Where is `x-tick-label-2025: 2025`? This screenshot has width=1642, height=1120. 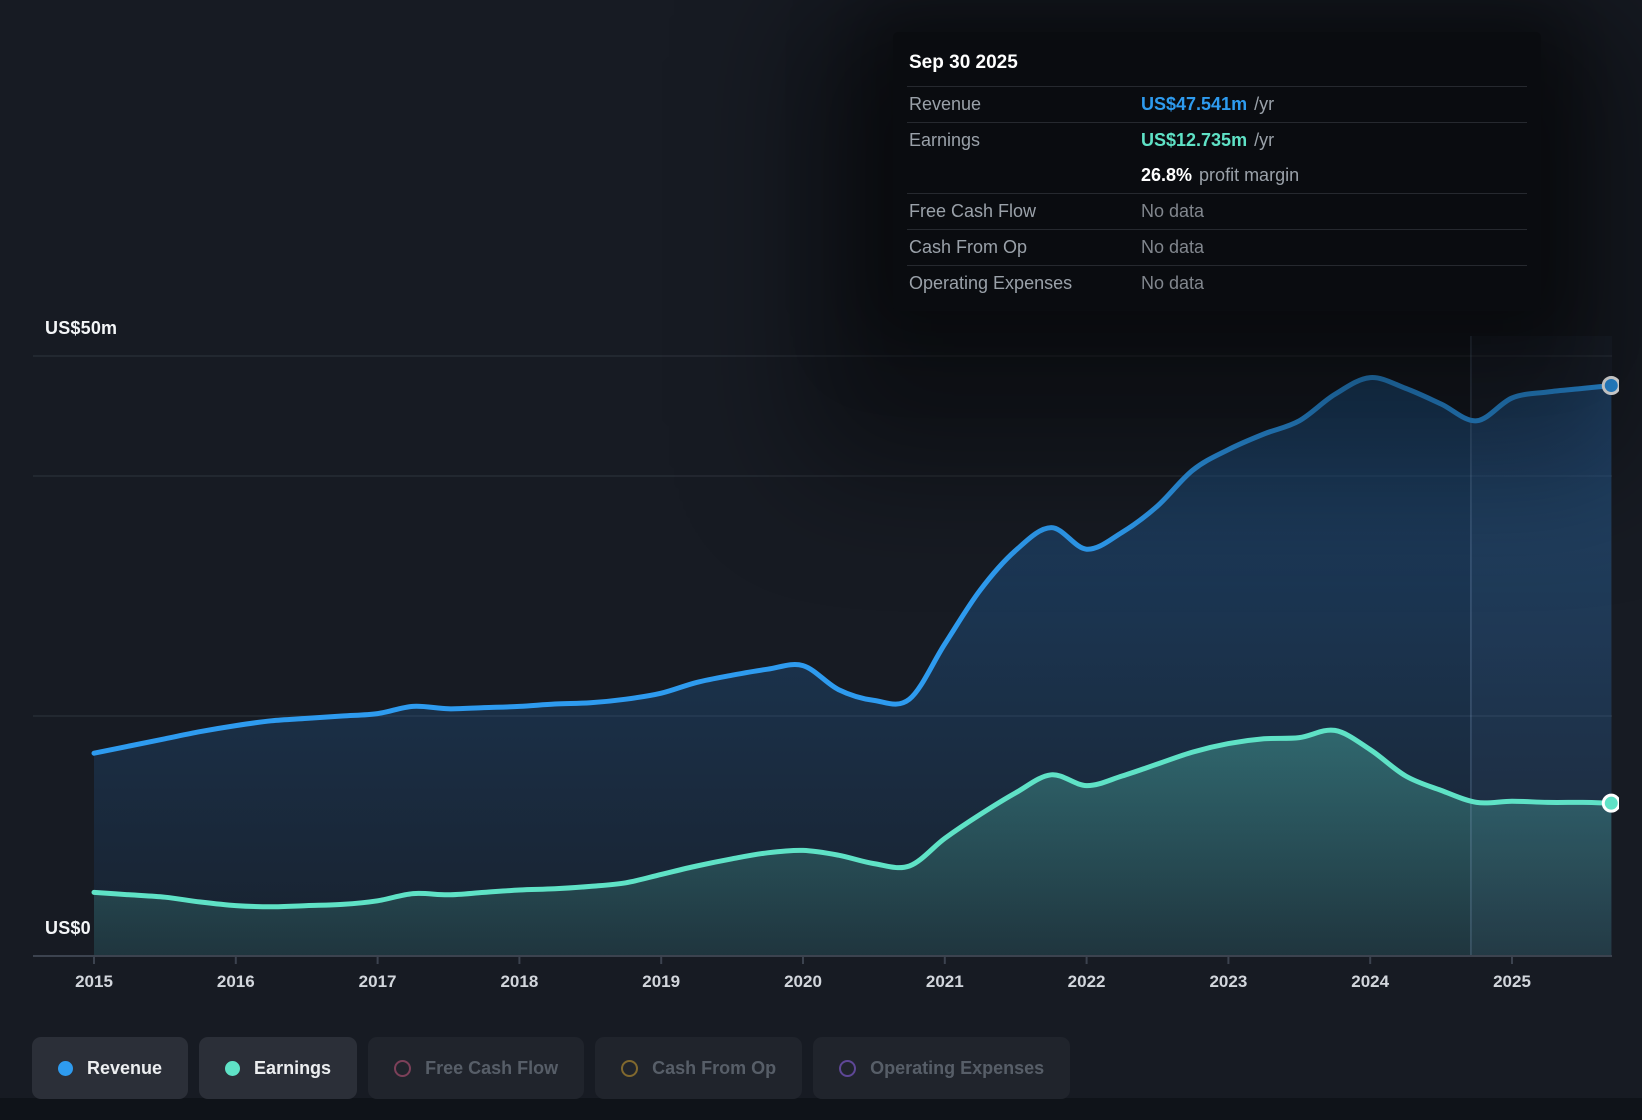 x-tick-label-2025: 2025 is located at coordinates (1512, 981).